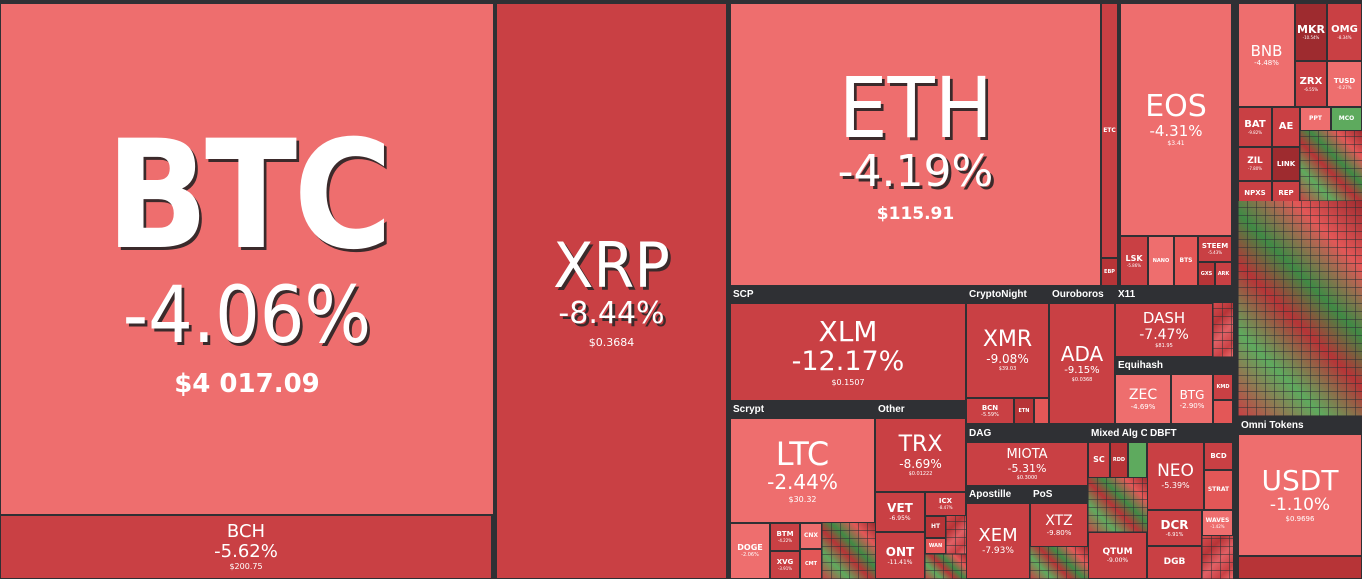 This screenshot has width=1362, height=579. I want to click on coin-symbol: GXS, so click(1206, 273).